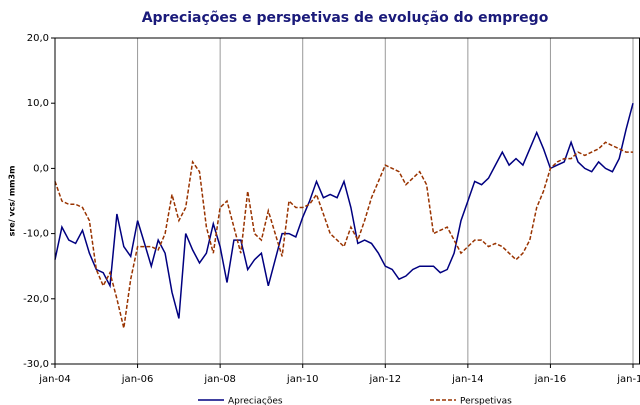  What do you see at coordinates (12, 201) in the screenshot?
I see `y-axis-label: sre/ vcs/ mm3m` at bounding box center [12, 201].